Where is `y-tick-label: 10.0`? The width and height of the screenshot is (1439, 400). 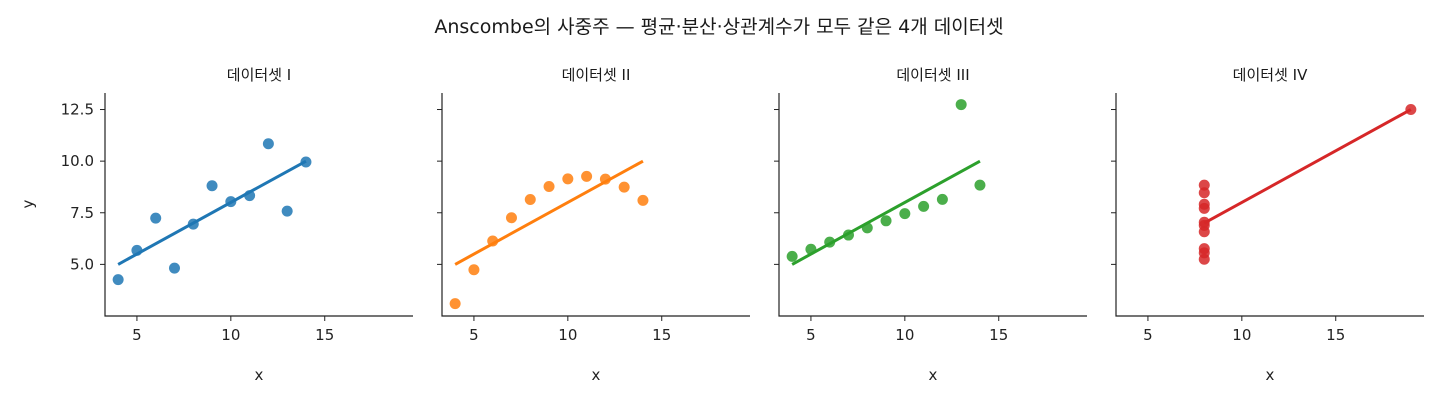
y-tick-label: 10.0 is located at coordinates (77, 161).